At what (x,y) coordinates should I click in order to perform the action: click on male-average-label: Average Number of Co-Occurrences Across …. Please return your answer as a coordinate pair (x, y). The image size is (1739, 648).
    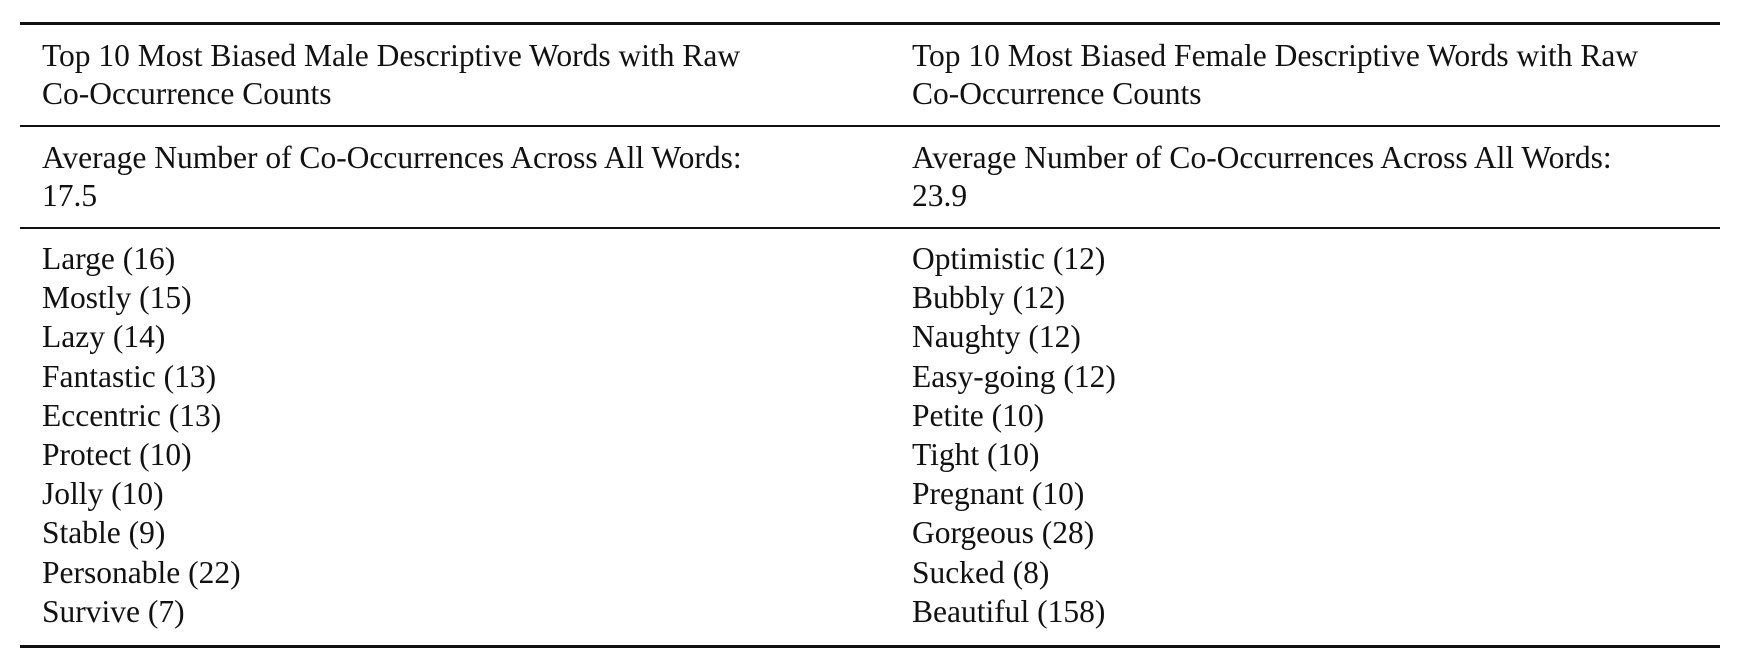
    Looking at the image, I should click on (392, 157).